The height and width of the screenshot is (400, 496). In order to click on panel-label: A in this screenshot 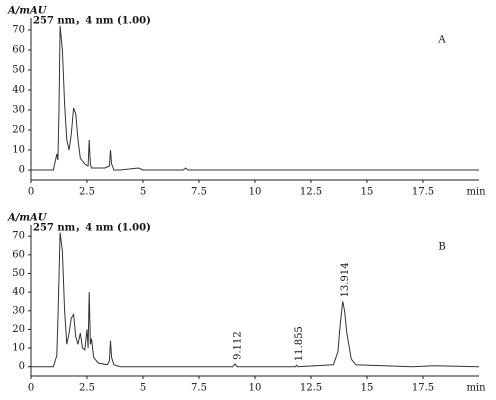, I will do `click(441, 40)`.